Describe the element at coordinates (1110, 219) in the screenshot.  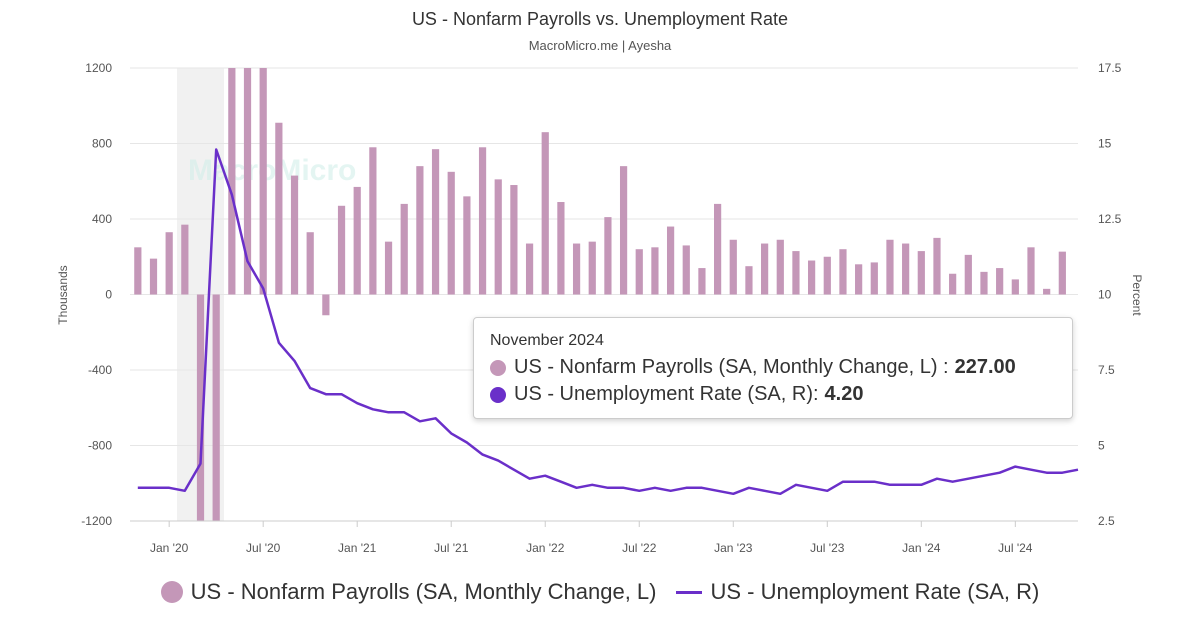
I see `right-tick-label: 12.5` at that location.